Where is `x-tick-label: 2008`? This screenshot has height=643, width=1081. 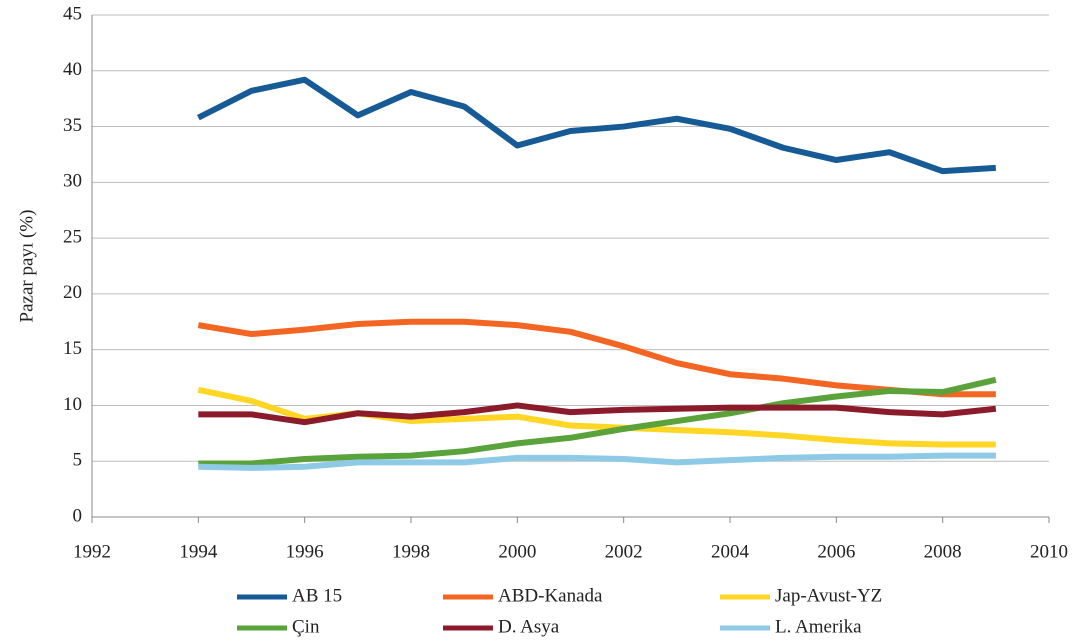 x-tick-label: 2008 is located at coordinates (943, 551).